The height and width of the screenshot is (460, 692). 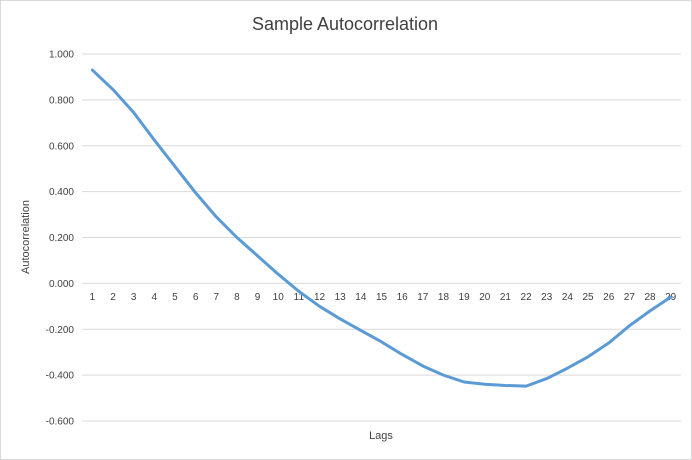 What do you see at coordinates (320, 297) in the screenshot?
I see `x-tick-label: 12` at bounding box center [320, 297].